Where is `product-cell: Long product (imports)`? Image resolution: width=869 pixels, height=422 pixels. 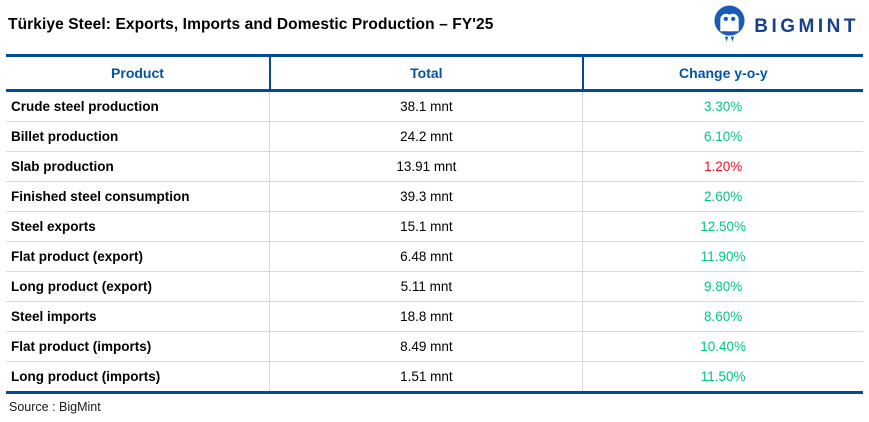
product-cell: Long product (imports) is located at coordinates (138, 377).